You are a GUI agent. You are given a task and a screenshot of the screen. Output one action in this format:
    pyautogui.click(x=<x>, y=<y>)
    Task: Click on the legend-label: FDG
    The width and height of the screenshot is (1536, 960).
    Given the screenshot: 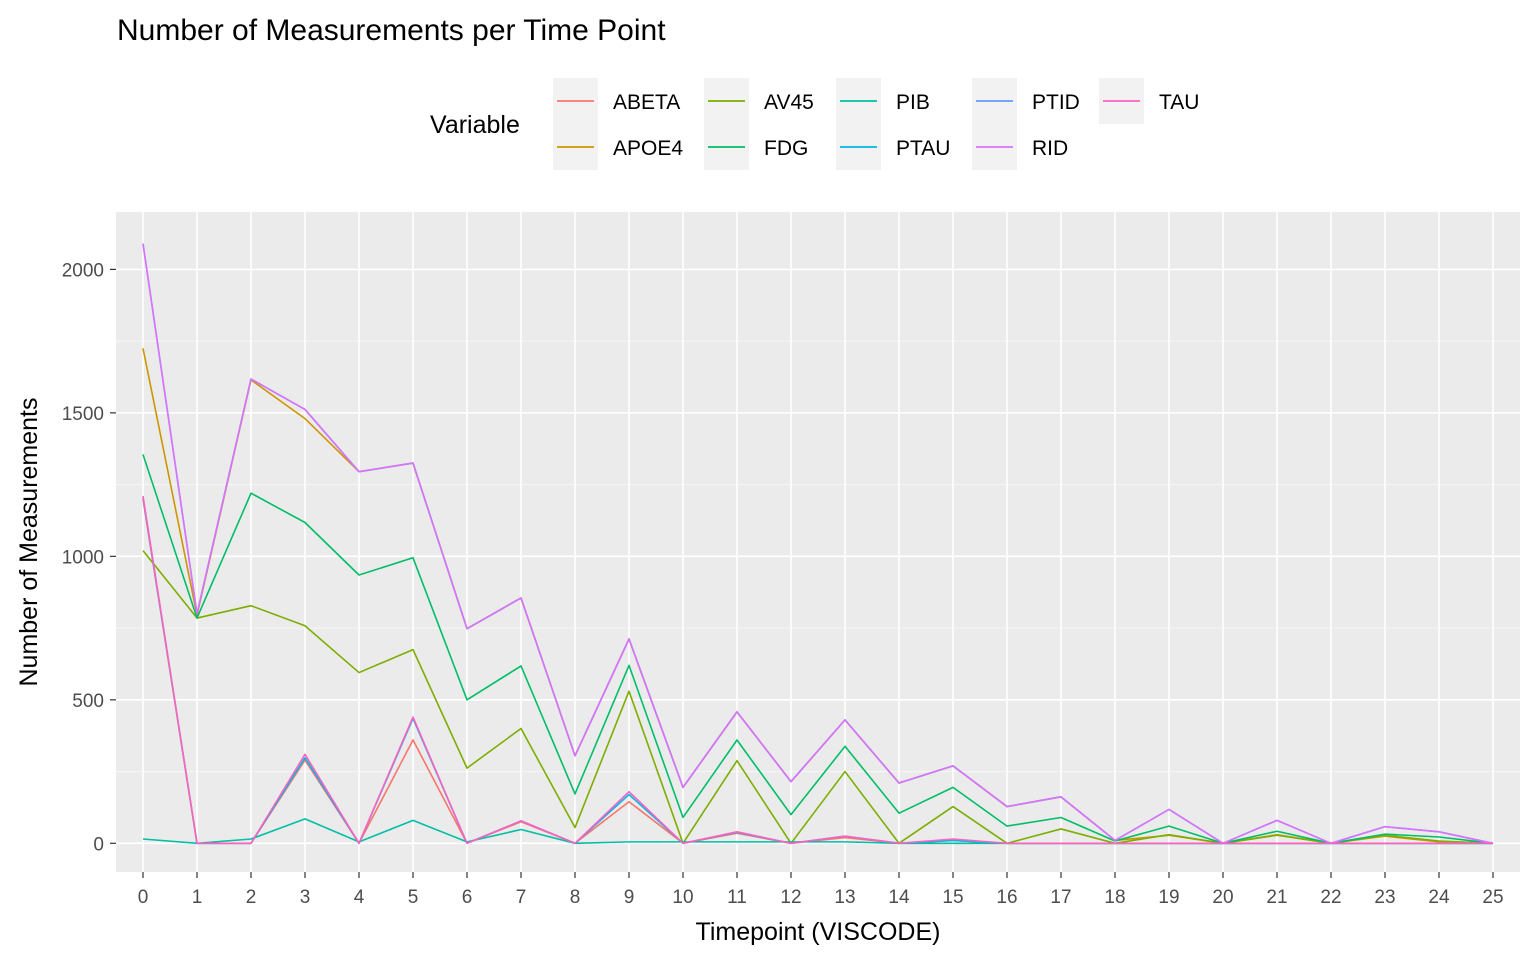 What is the action you would take?
    pyautogui.click(x=786, y=148)
    